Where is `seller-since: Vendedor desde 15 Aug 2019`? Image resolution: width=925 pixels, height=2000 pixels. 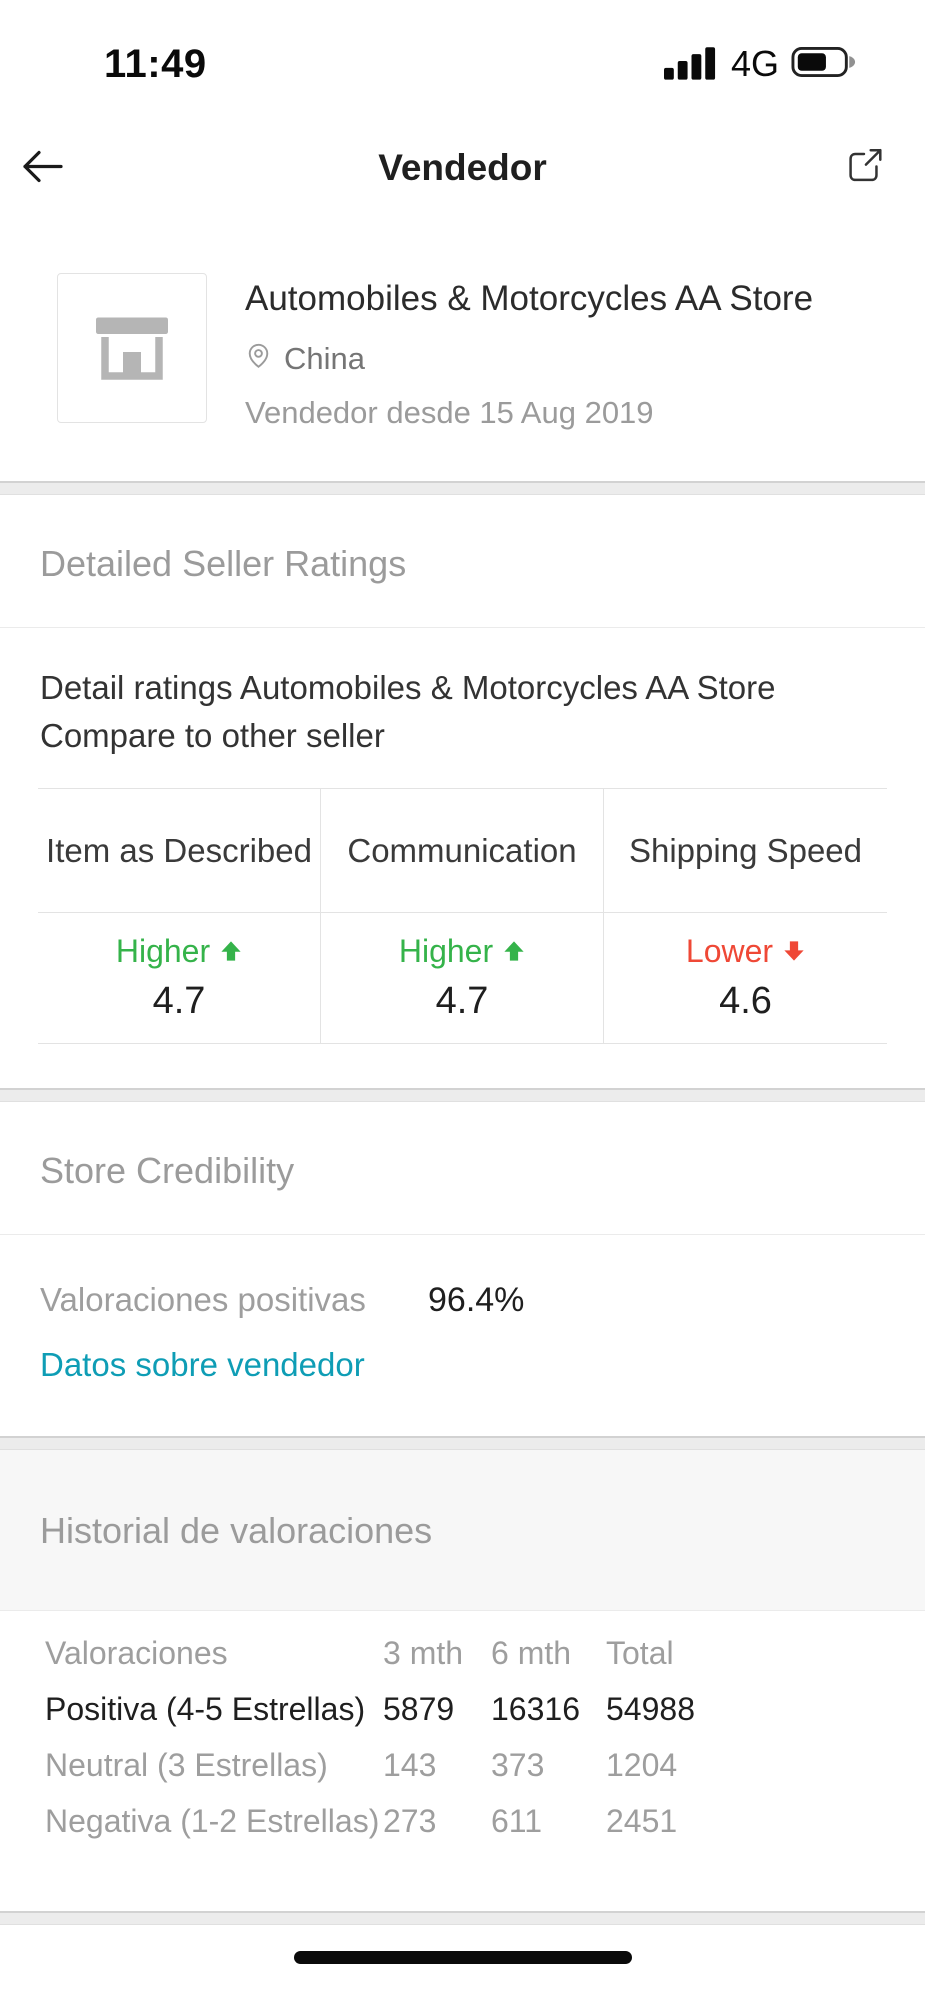 seller-since: Vendedor desde 15 Aug 2019 is located at coordinates (449, 412).